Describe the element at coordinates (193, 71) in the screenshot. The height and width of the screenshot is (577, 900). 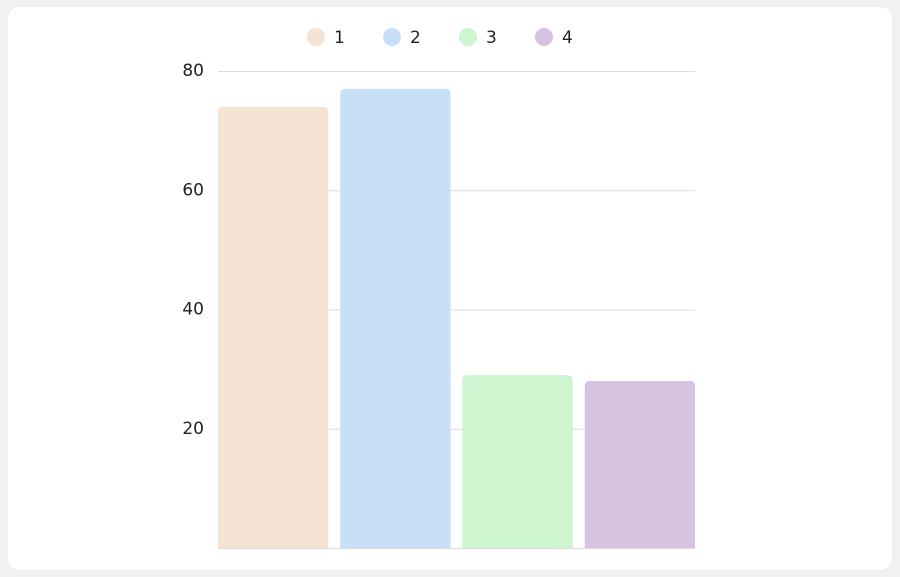
I see `y-tick-label: 80` at that location.